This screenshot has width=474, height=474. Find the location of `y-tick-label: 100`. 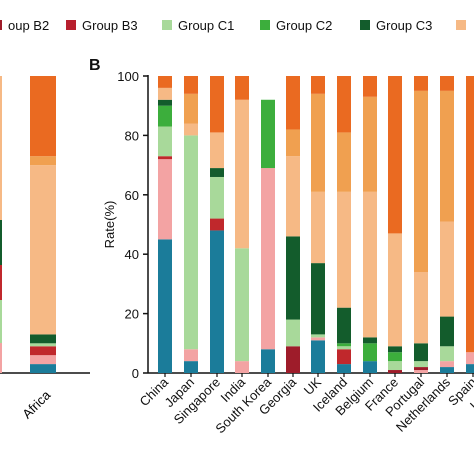

y-tick-label: 100 is located at coordinates (128, 76).